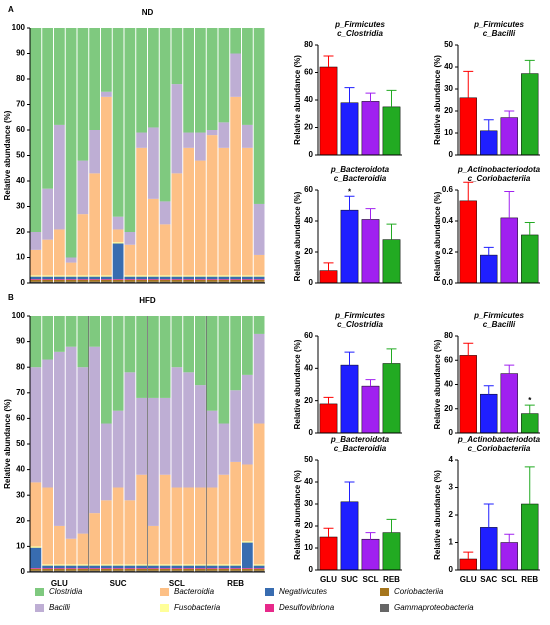 This screenshot has height=625, width=550. Describe the element at coordinates (303, 591) in the screenshot. I see `legend-label: Negativicutes` at that location.